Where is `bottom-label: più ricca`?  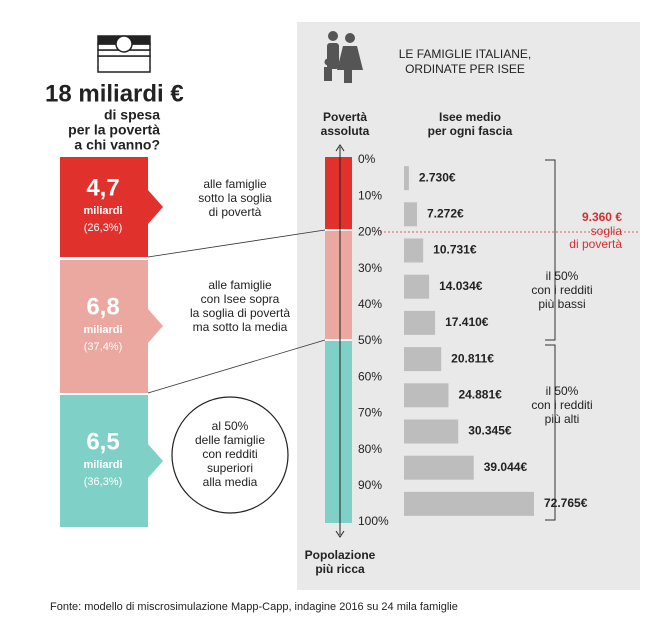
bottom-label: più ricca is located at coordinates (340, 569).